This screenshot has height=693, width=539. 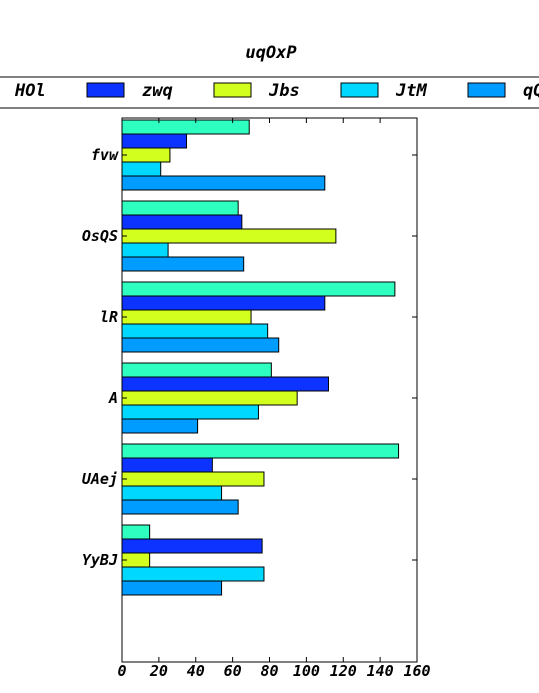 I want to click on xtick-label-7: 140, so click(x=380, y=671).